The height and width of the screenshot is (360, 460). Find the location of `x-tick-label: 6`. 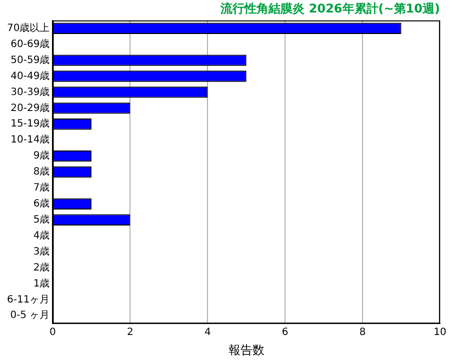

x-tick-label: 6 is located at coordinates (285, 332).